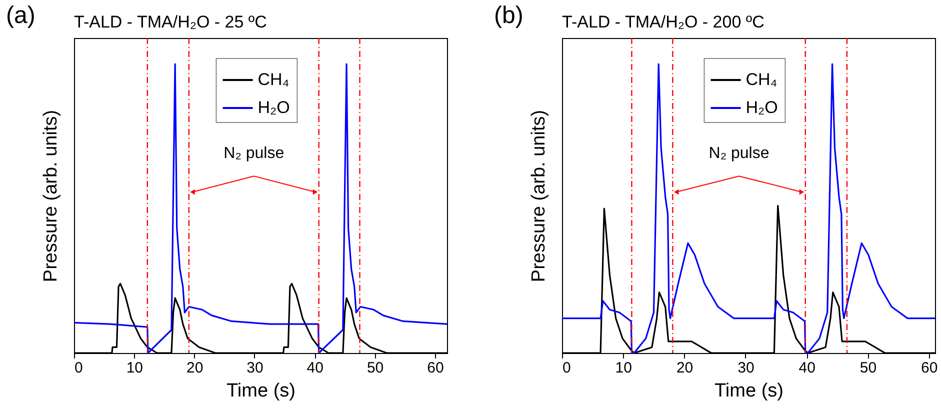 This screenshot has height=417, width=941. I want to click on text: (b), so click(509, 16).